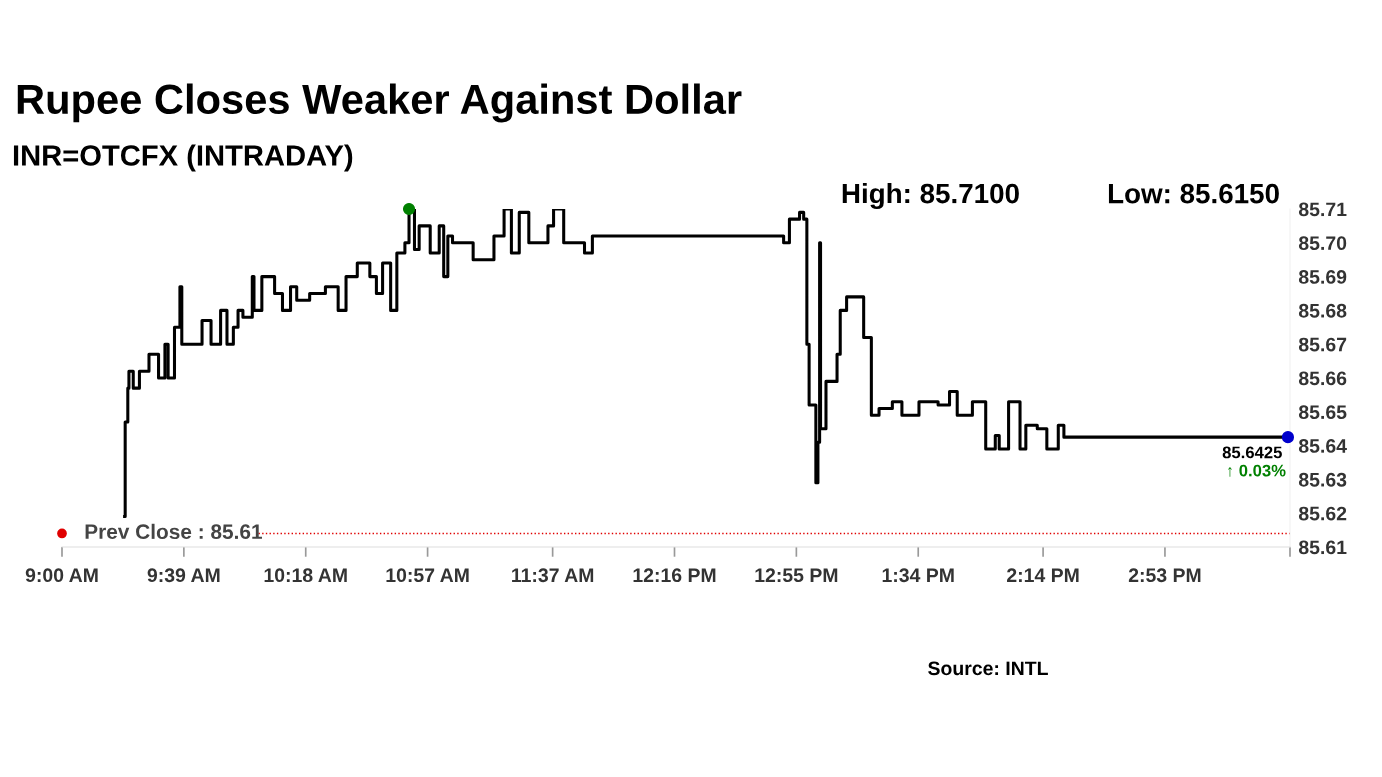 Image resolution: width=1382 pixels, height=777 pixels. I want to click on x-tick-label: 10:57 AM, so click(427, 575).